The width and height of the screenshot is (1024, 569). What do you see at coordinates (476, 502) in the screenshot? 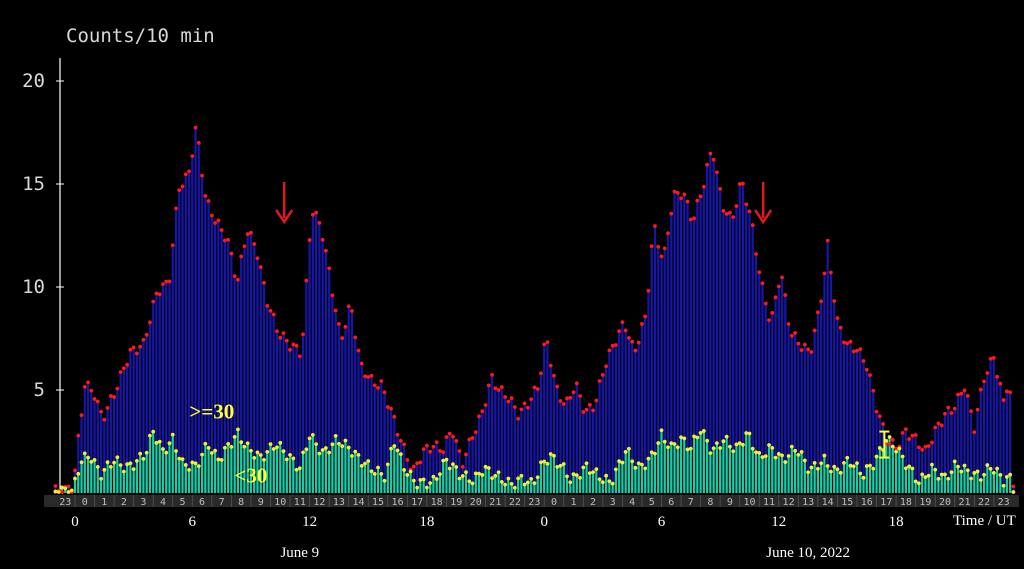
I see `hour-strip-label: 20` at bounding box center [476, 502].